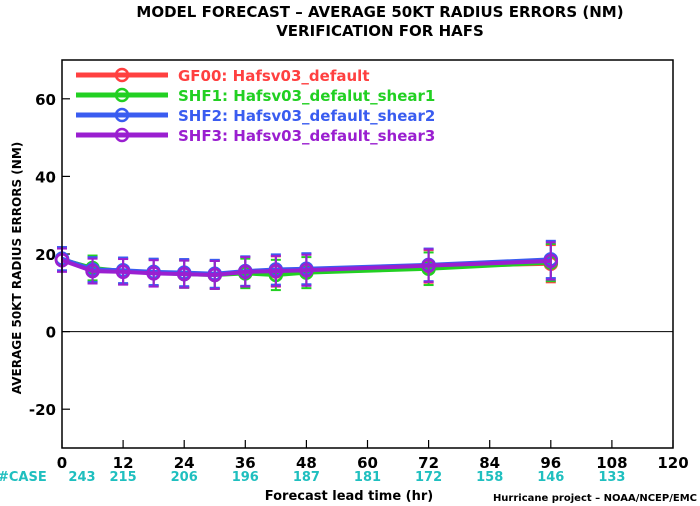 This screenshot has width=700, height=506. I want to click on case-count: 243, so click(81, 477).